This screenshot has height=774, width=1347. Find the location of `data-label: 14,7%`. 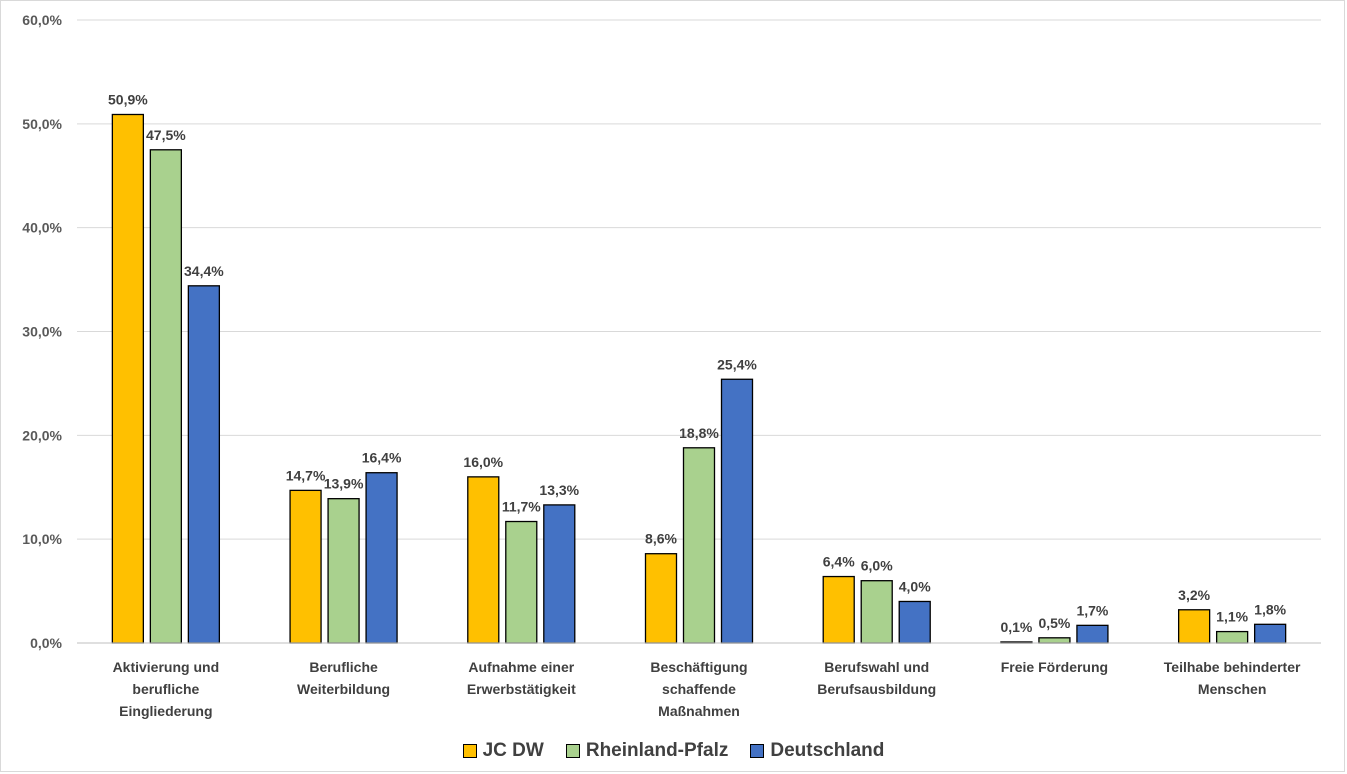

data-label: 14,7% is located at coordinates (306, 475).